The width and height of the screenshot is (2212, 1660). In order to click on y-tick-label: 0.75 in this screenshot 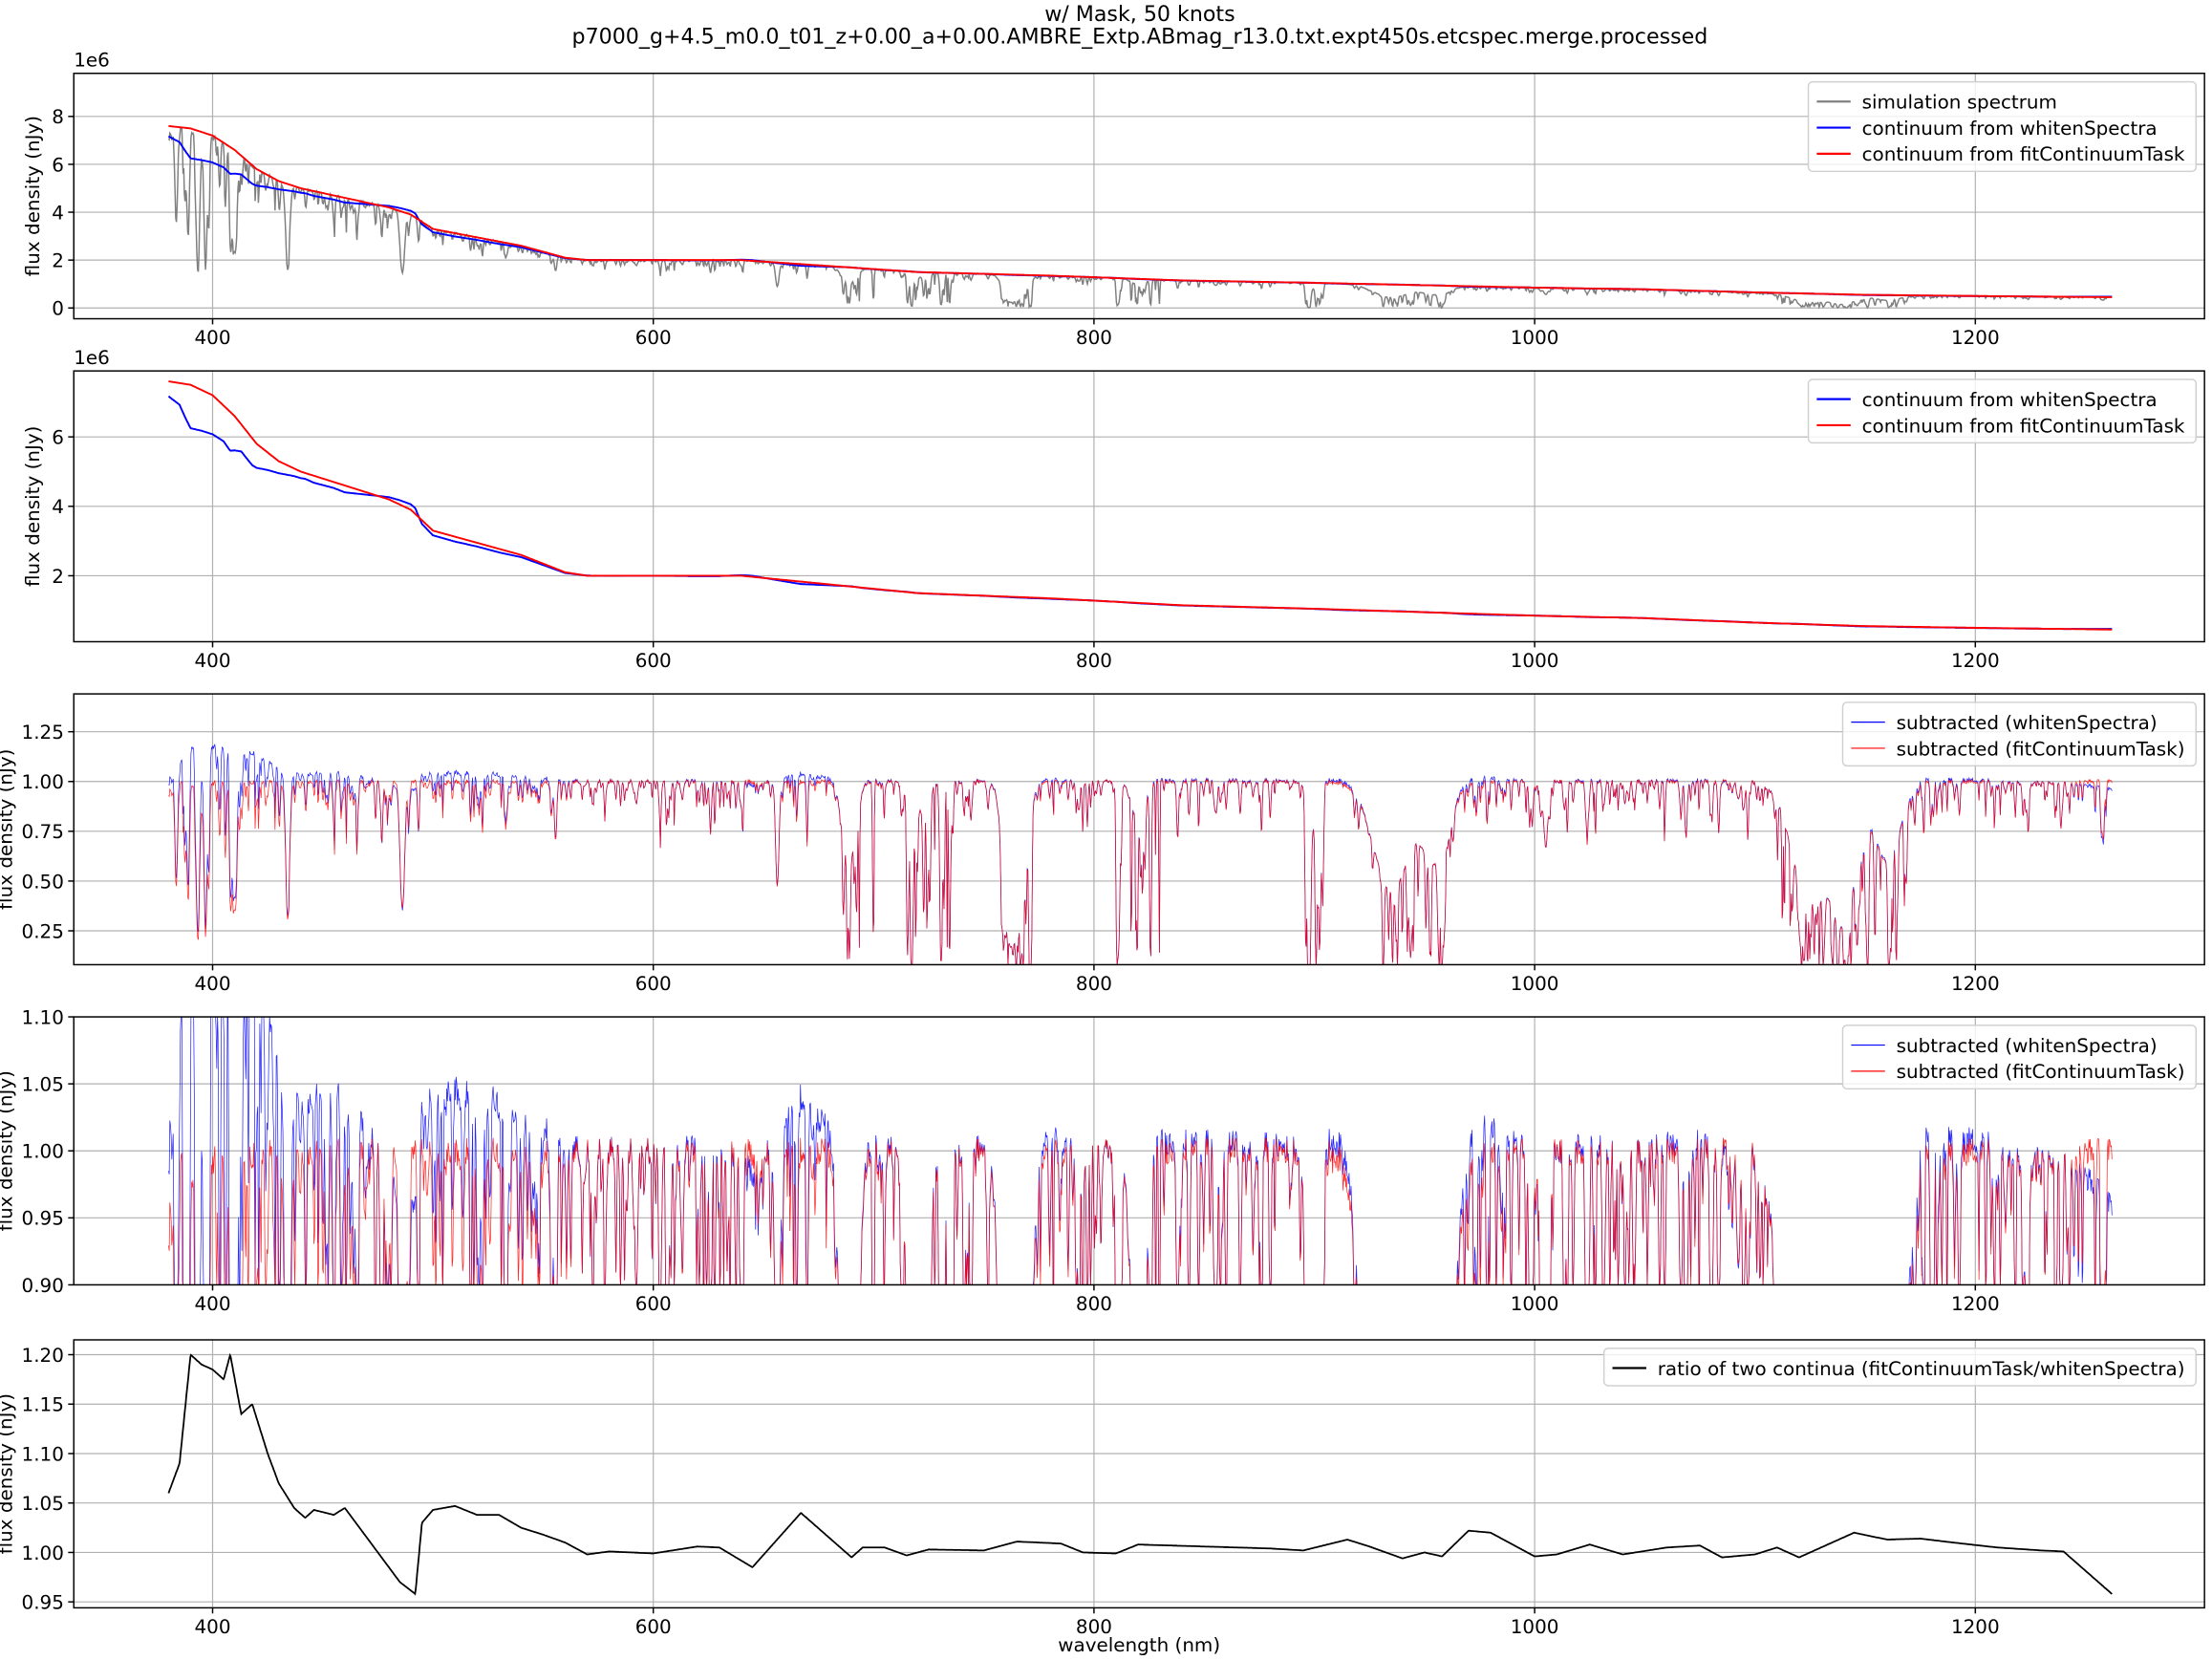, I will do `click(43, 832)`.